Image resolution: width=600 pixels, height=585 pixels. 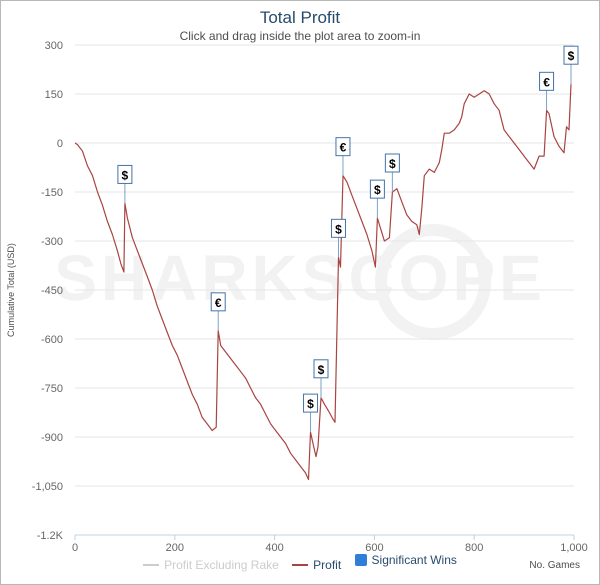 What do you see at coordinates (374, 548) in the screenshot?
I see `x-tick-label: 600` at bounding box center [374, 548].